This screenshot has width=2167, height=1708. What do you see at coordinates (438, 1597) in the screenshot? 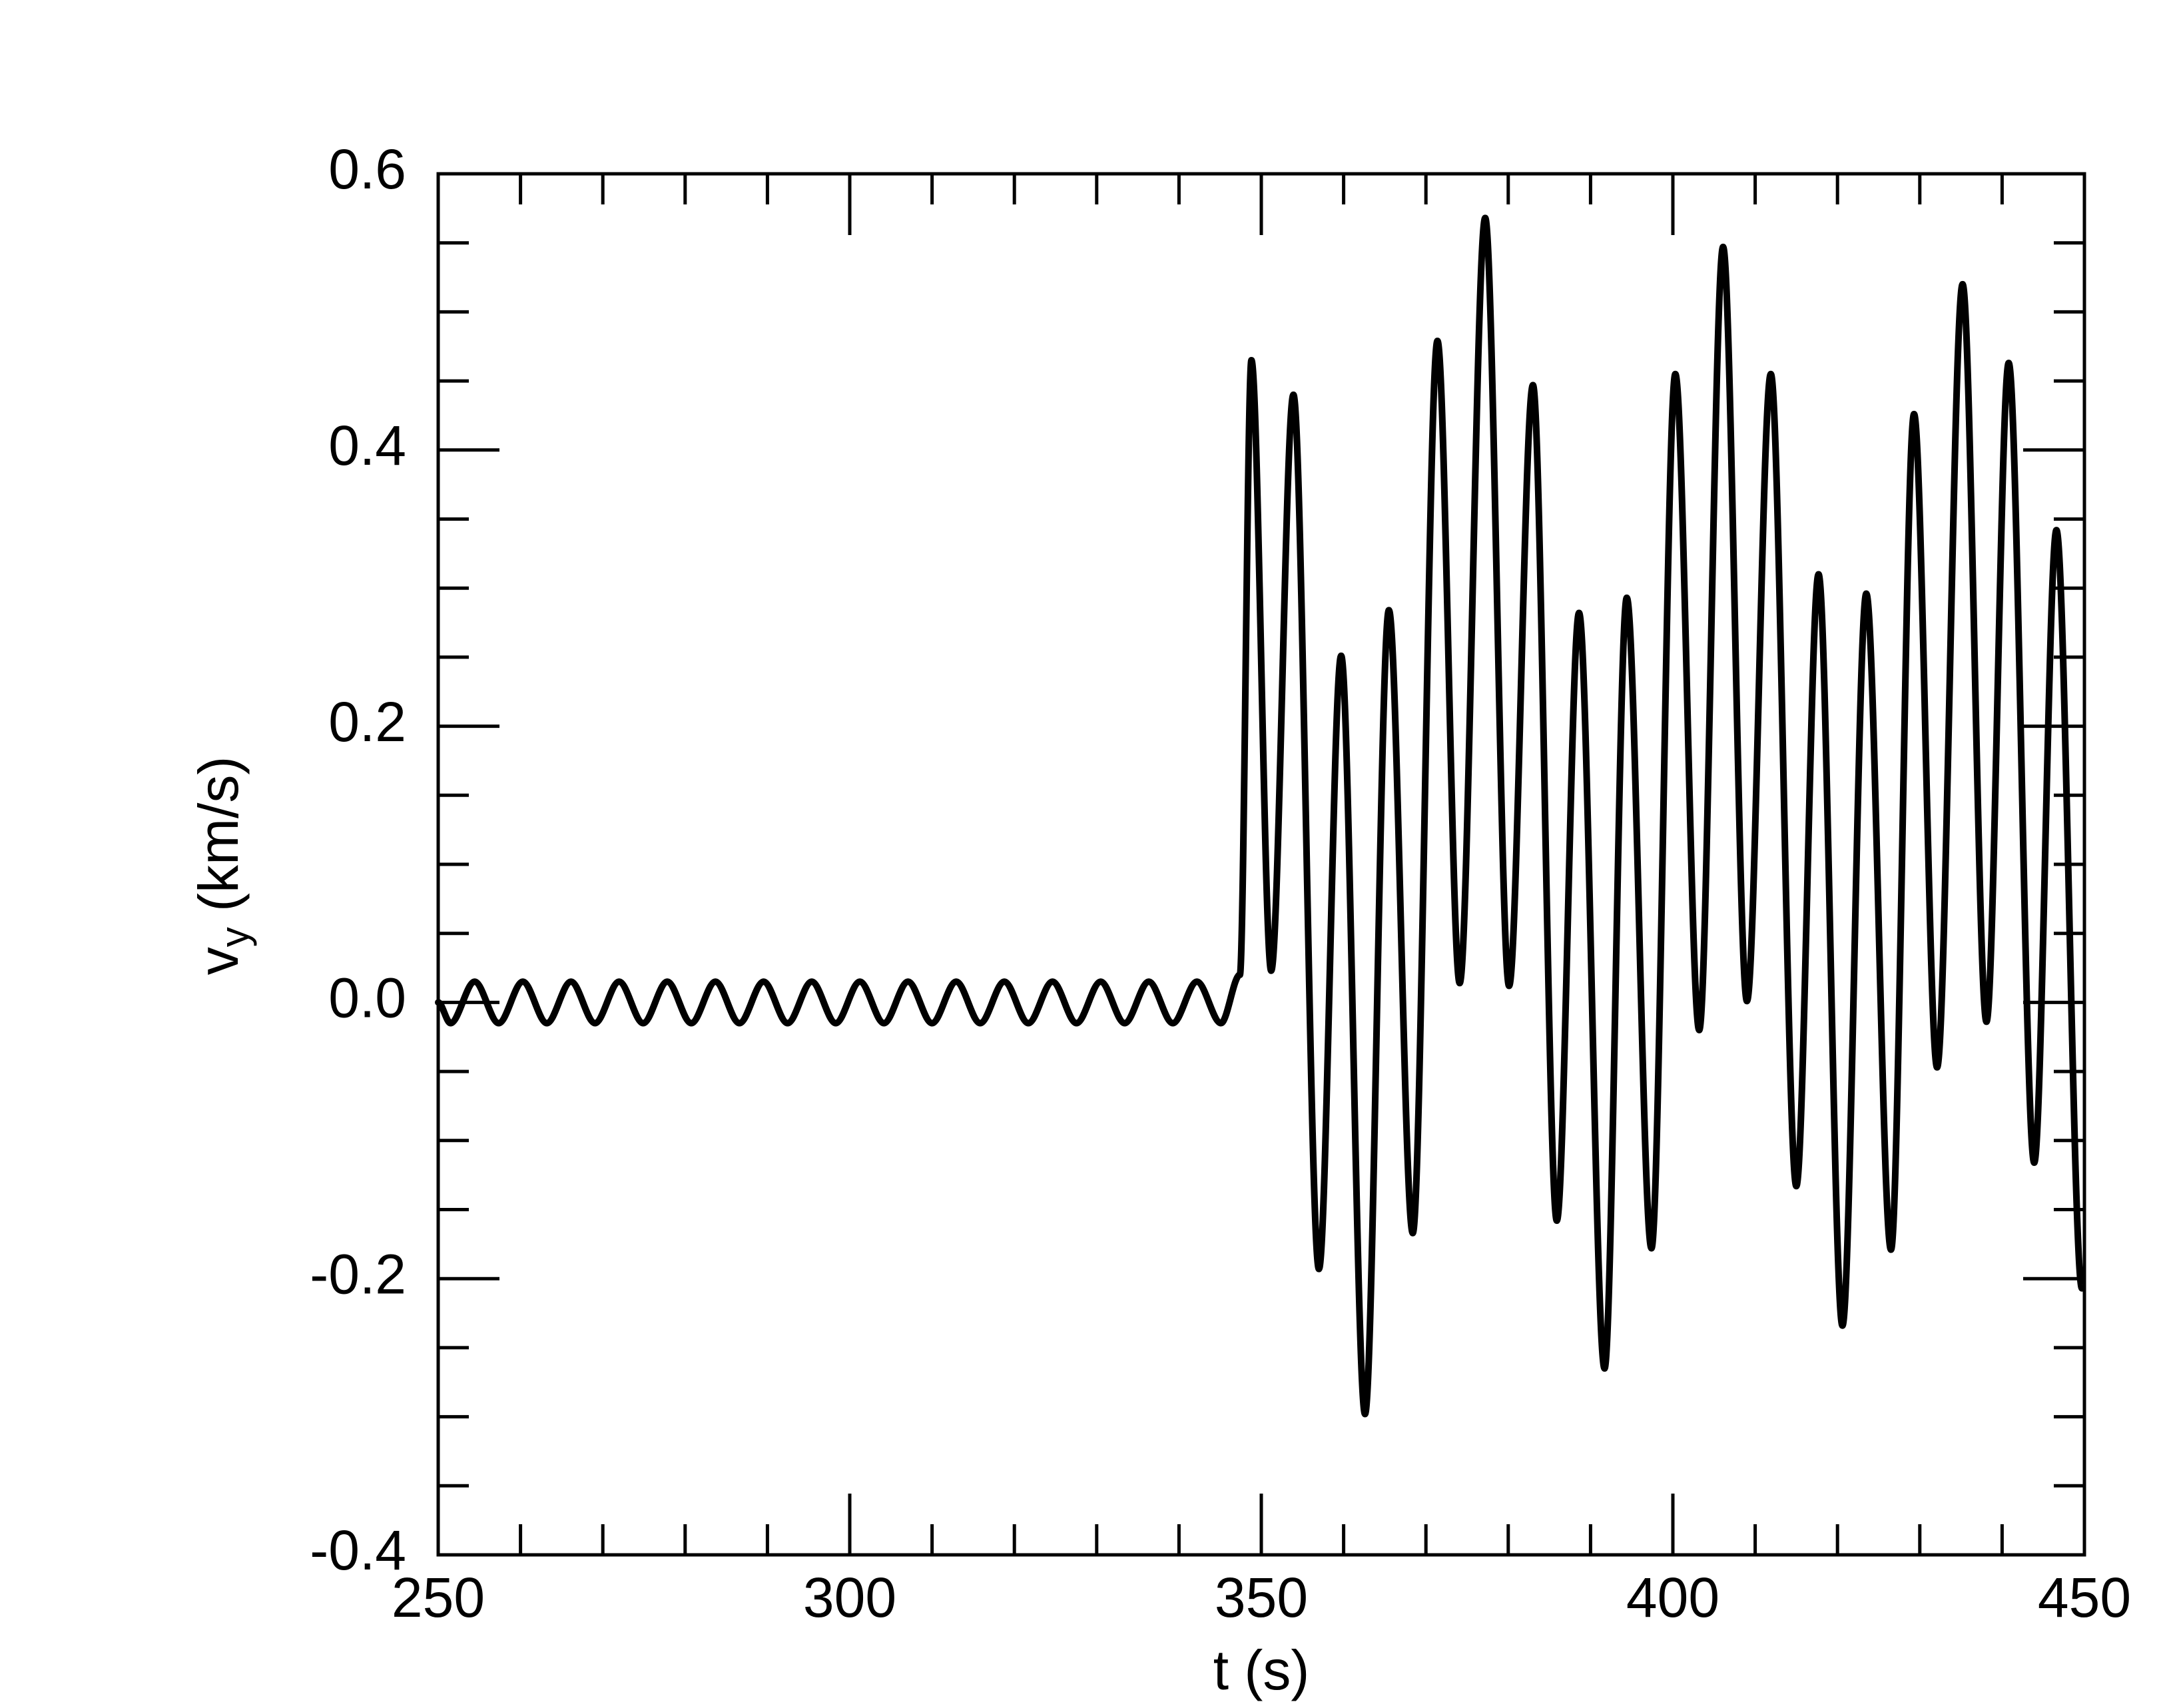
I see `x-tick-label: 250` at bounding box center [438, 1597].